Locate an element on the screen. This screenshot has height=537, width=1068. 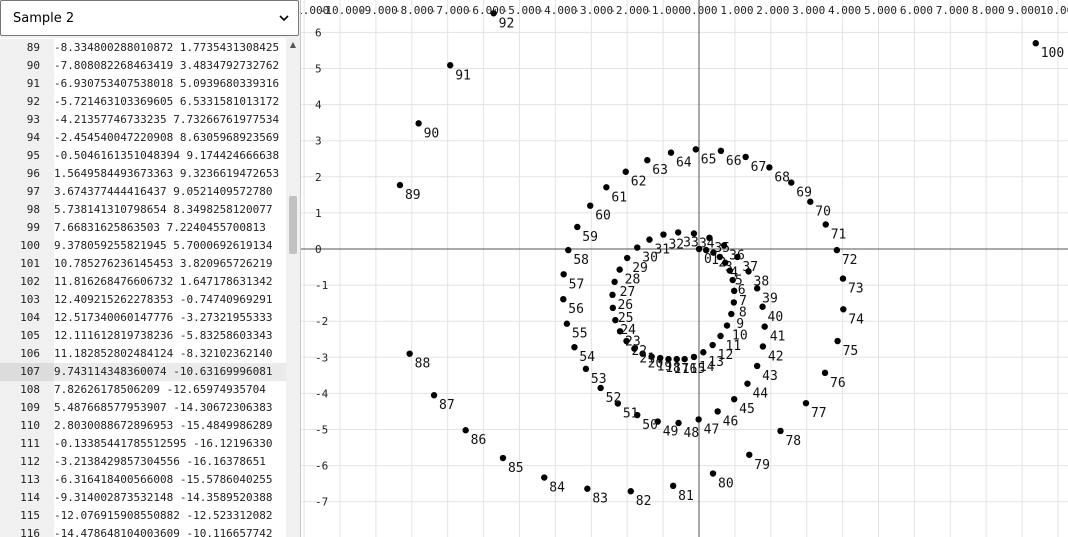
editor-line: 97 3.674377444416437 9.0521409572780 is located at coordinates (143, 192).